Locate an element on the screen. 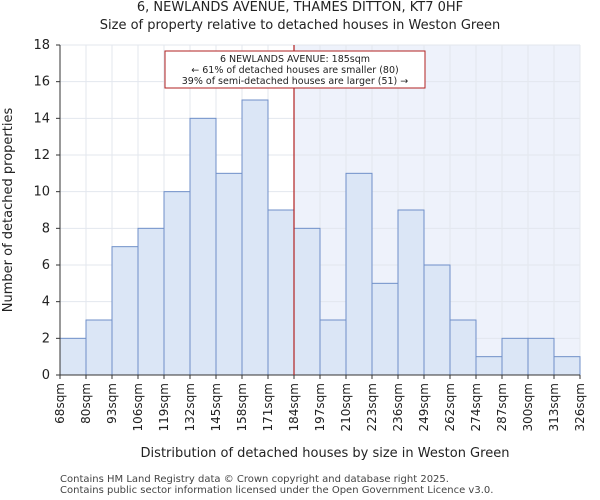 Image resolution: width=600 pixels, height=500 pixels. x-tick-label: 158sqm is located at coordinates (242, 407).